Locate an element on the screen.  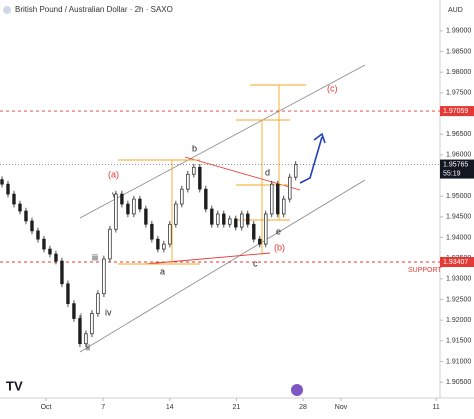
level-label: 1.93407 is located at coordinates (455, 262).